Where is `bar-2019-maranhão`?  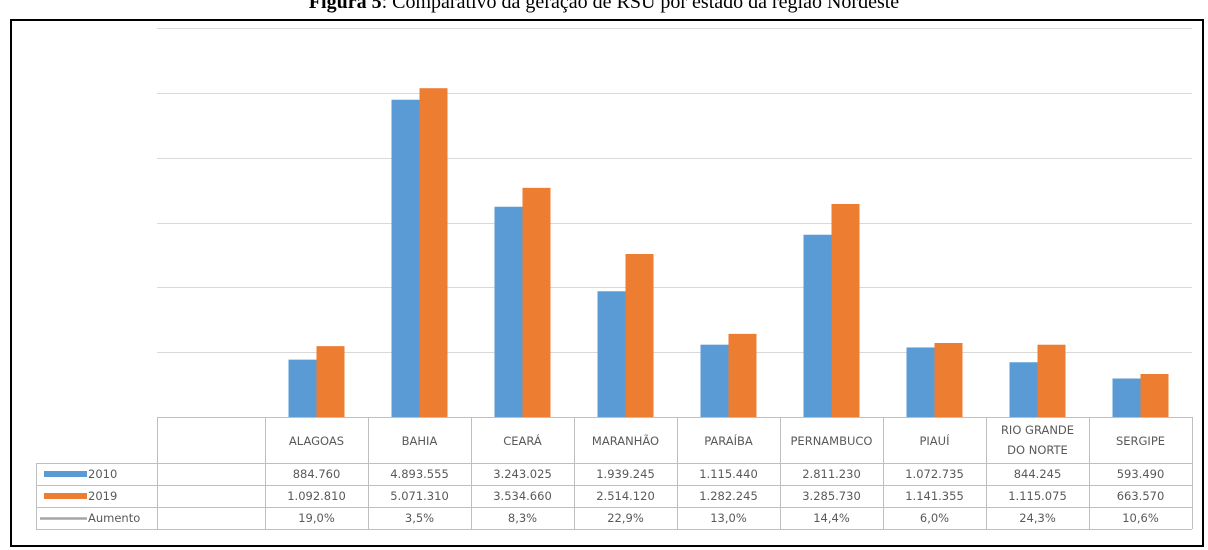 bar-2019-maranhão is located at coordinates (639, 335).